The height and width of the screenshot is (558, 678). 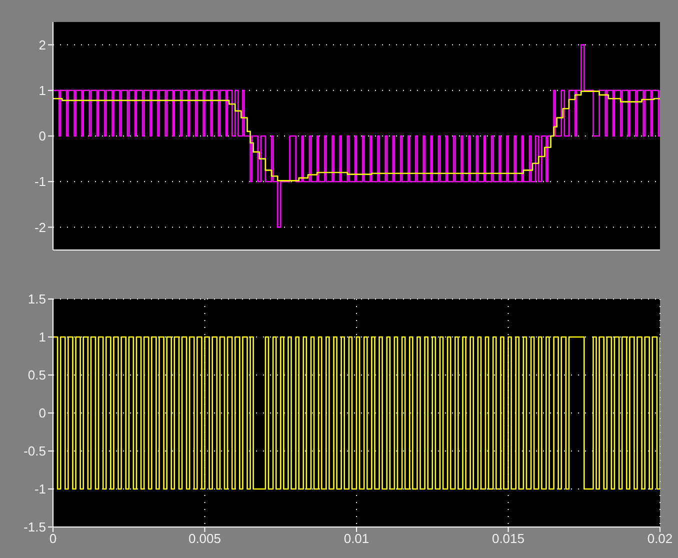 I want to click on y-tick-label: 1.5, so click(x=37, y=299).